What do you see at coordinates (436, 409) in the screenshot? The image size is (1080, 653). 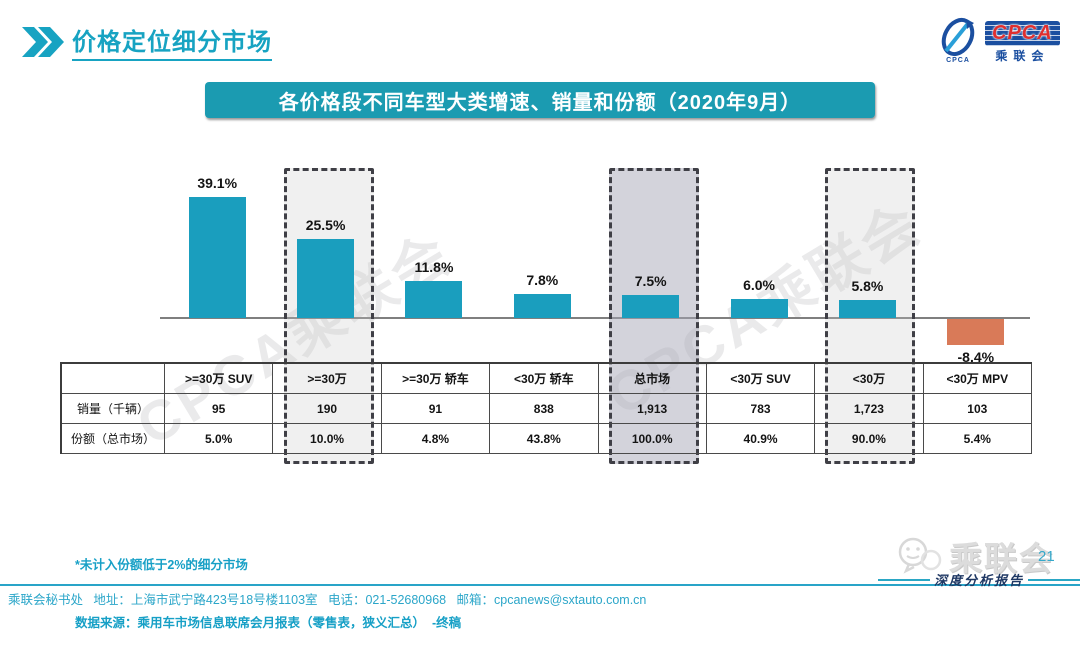 I see `table-cell: 91` at bounding box center [436, 409].